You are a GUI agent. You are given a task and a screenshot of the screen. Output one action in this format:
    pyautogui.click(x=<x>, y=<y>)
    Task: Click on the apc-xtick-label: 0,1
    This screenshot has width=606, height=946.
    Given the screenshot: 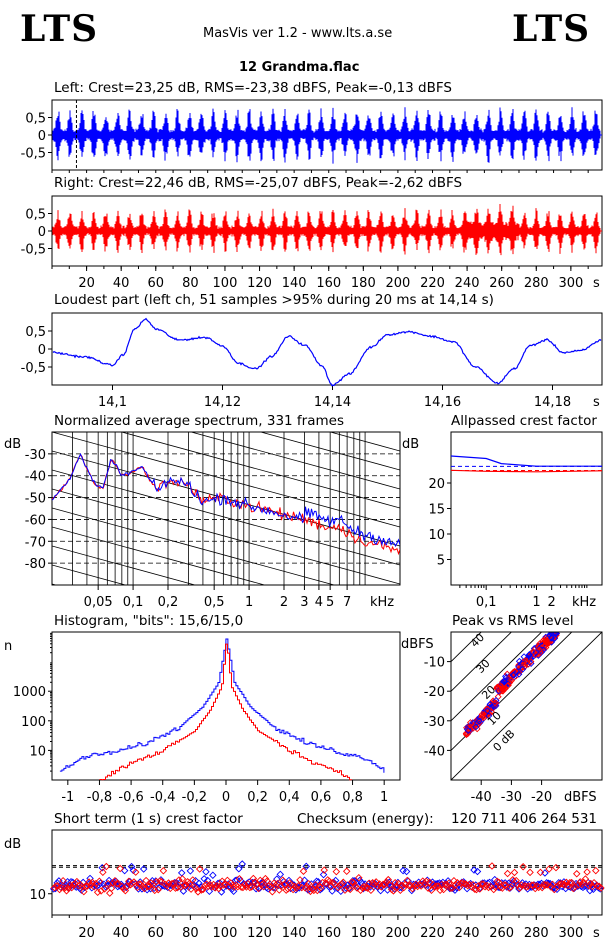 What is the action you would take?
    pyautogui.click(x=486, y=602)
    